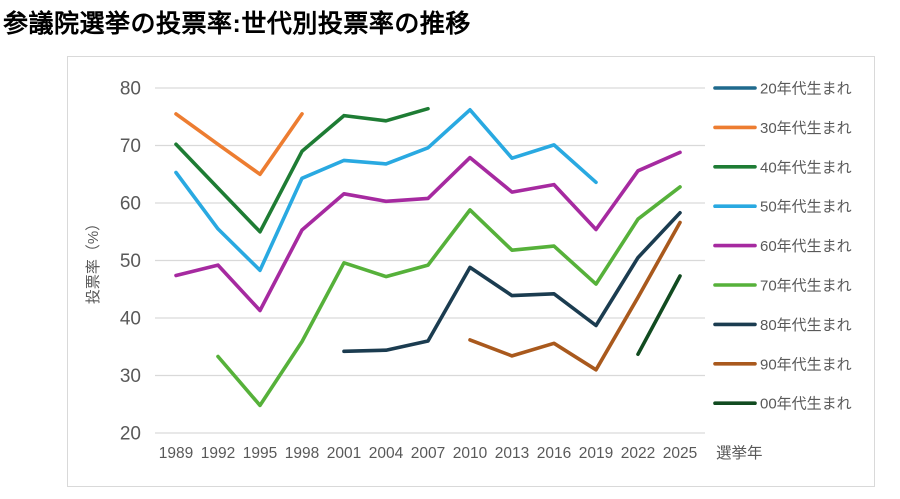 The height and width of the screenshot is (499, 900). Describe the element at coordinates (130, 319) in the screenshot. I see `y-tick-label-40: 40` at that location.